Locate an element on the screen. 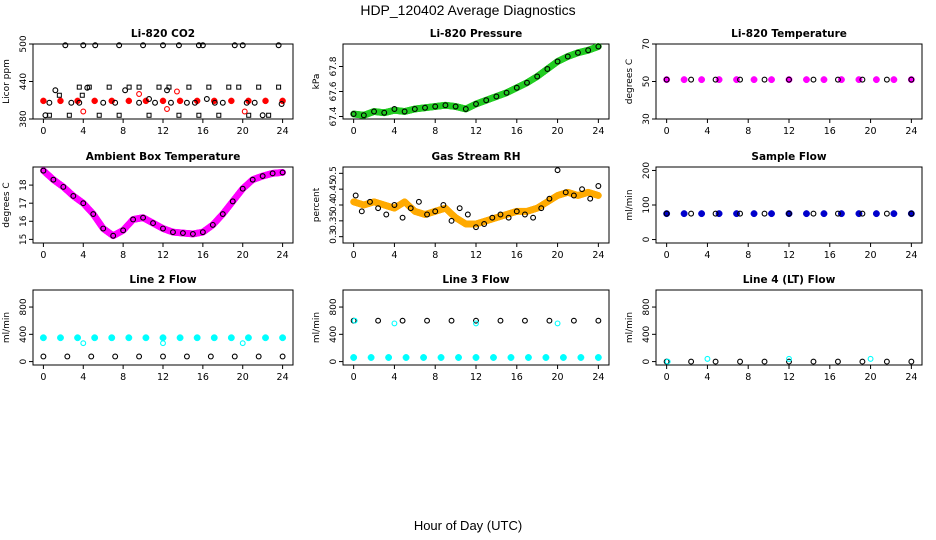 The image size is (936, 540). panel-sample-flow: Sample Flow ml/min 0 4 8 12 16 20 24 0 100 200 is located at coordinates (774, 206).